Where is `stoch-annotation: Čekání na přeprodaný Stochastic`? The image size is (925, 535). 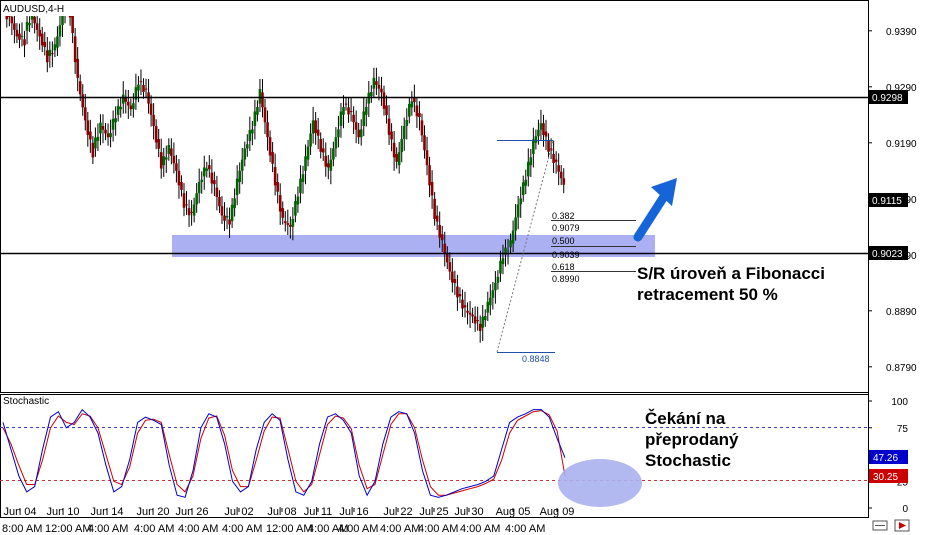 stoch-annotation: Čekání na přeprodaný Stochastic is located at coordinates (692, 439).